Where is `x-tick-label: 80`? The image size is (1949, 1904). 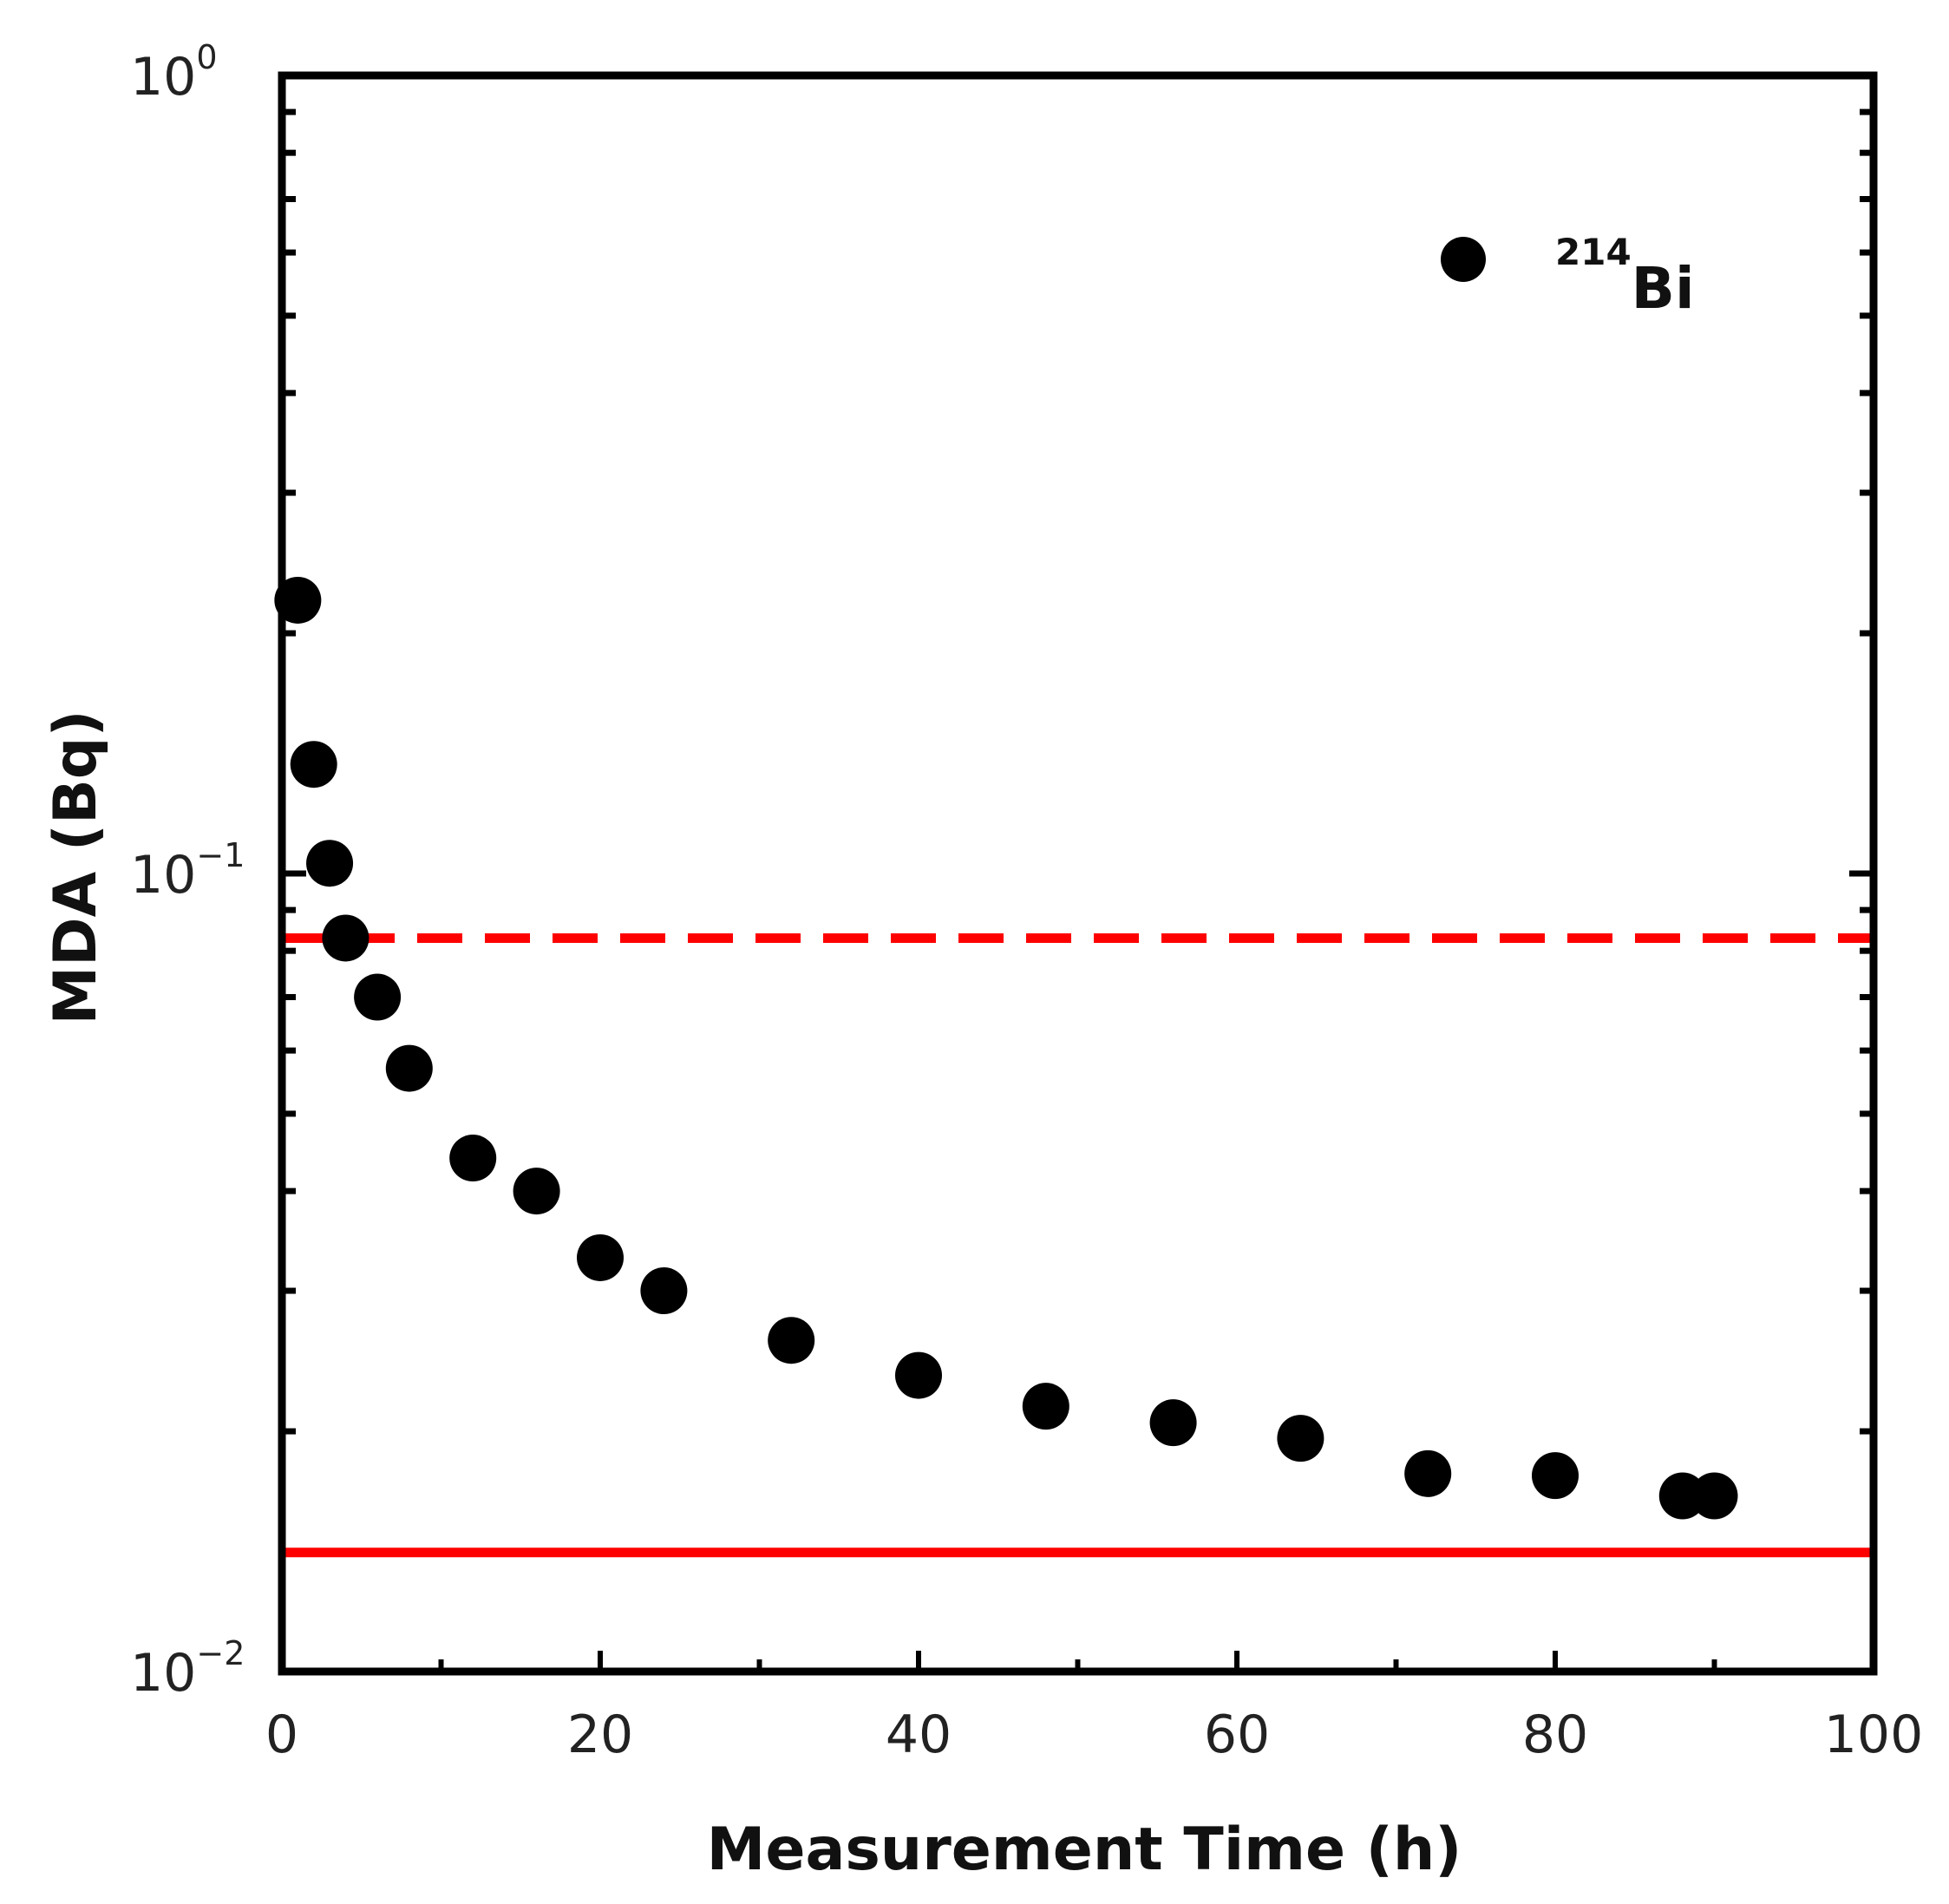
x-tick-label: 80 is located at coordinates (1555, 1734).